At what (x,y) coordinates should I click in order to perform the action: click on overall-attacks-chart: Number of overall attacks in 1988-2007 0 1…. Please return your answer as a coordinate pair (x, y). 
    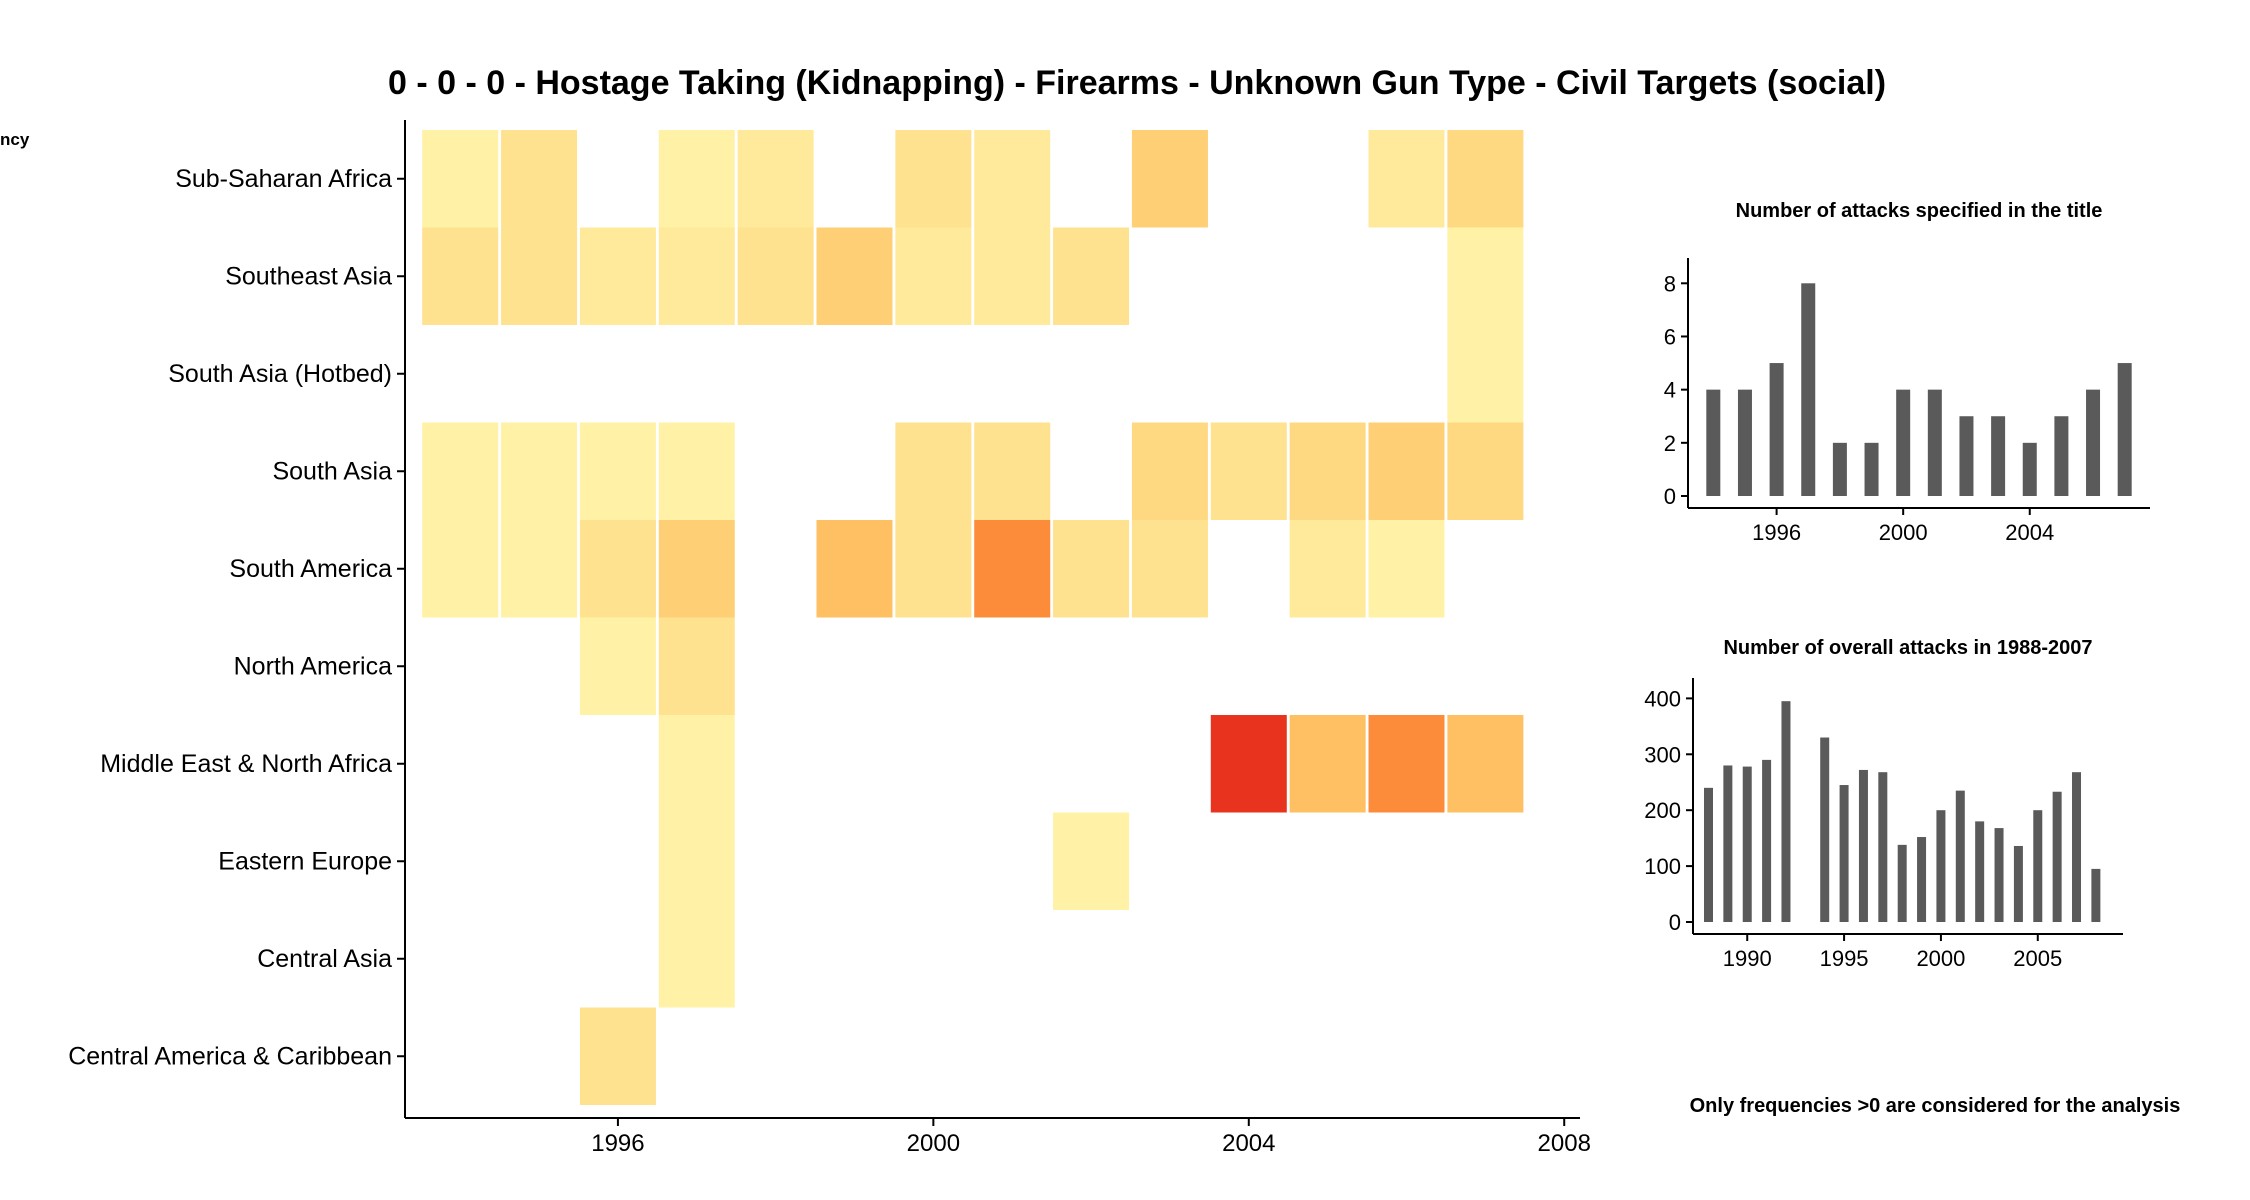
    Looking at the image, I should click on (1883, 804).